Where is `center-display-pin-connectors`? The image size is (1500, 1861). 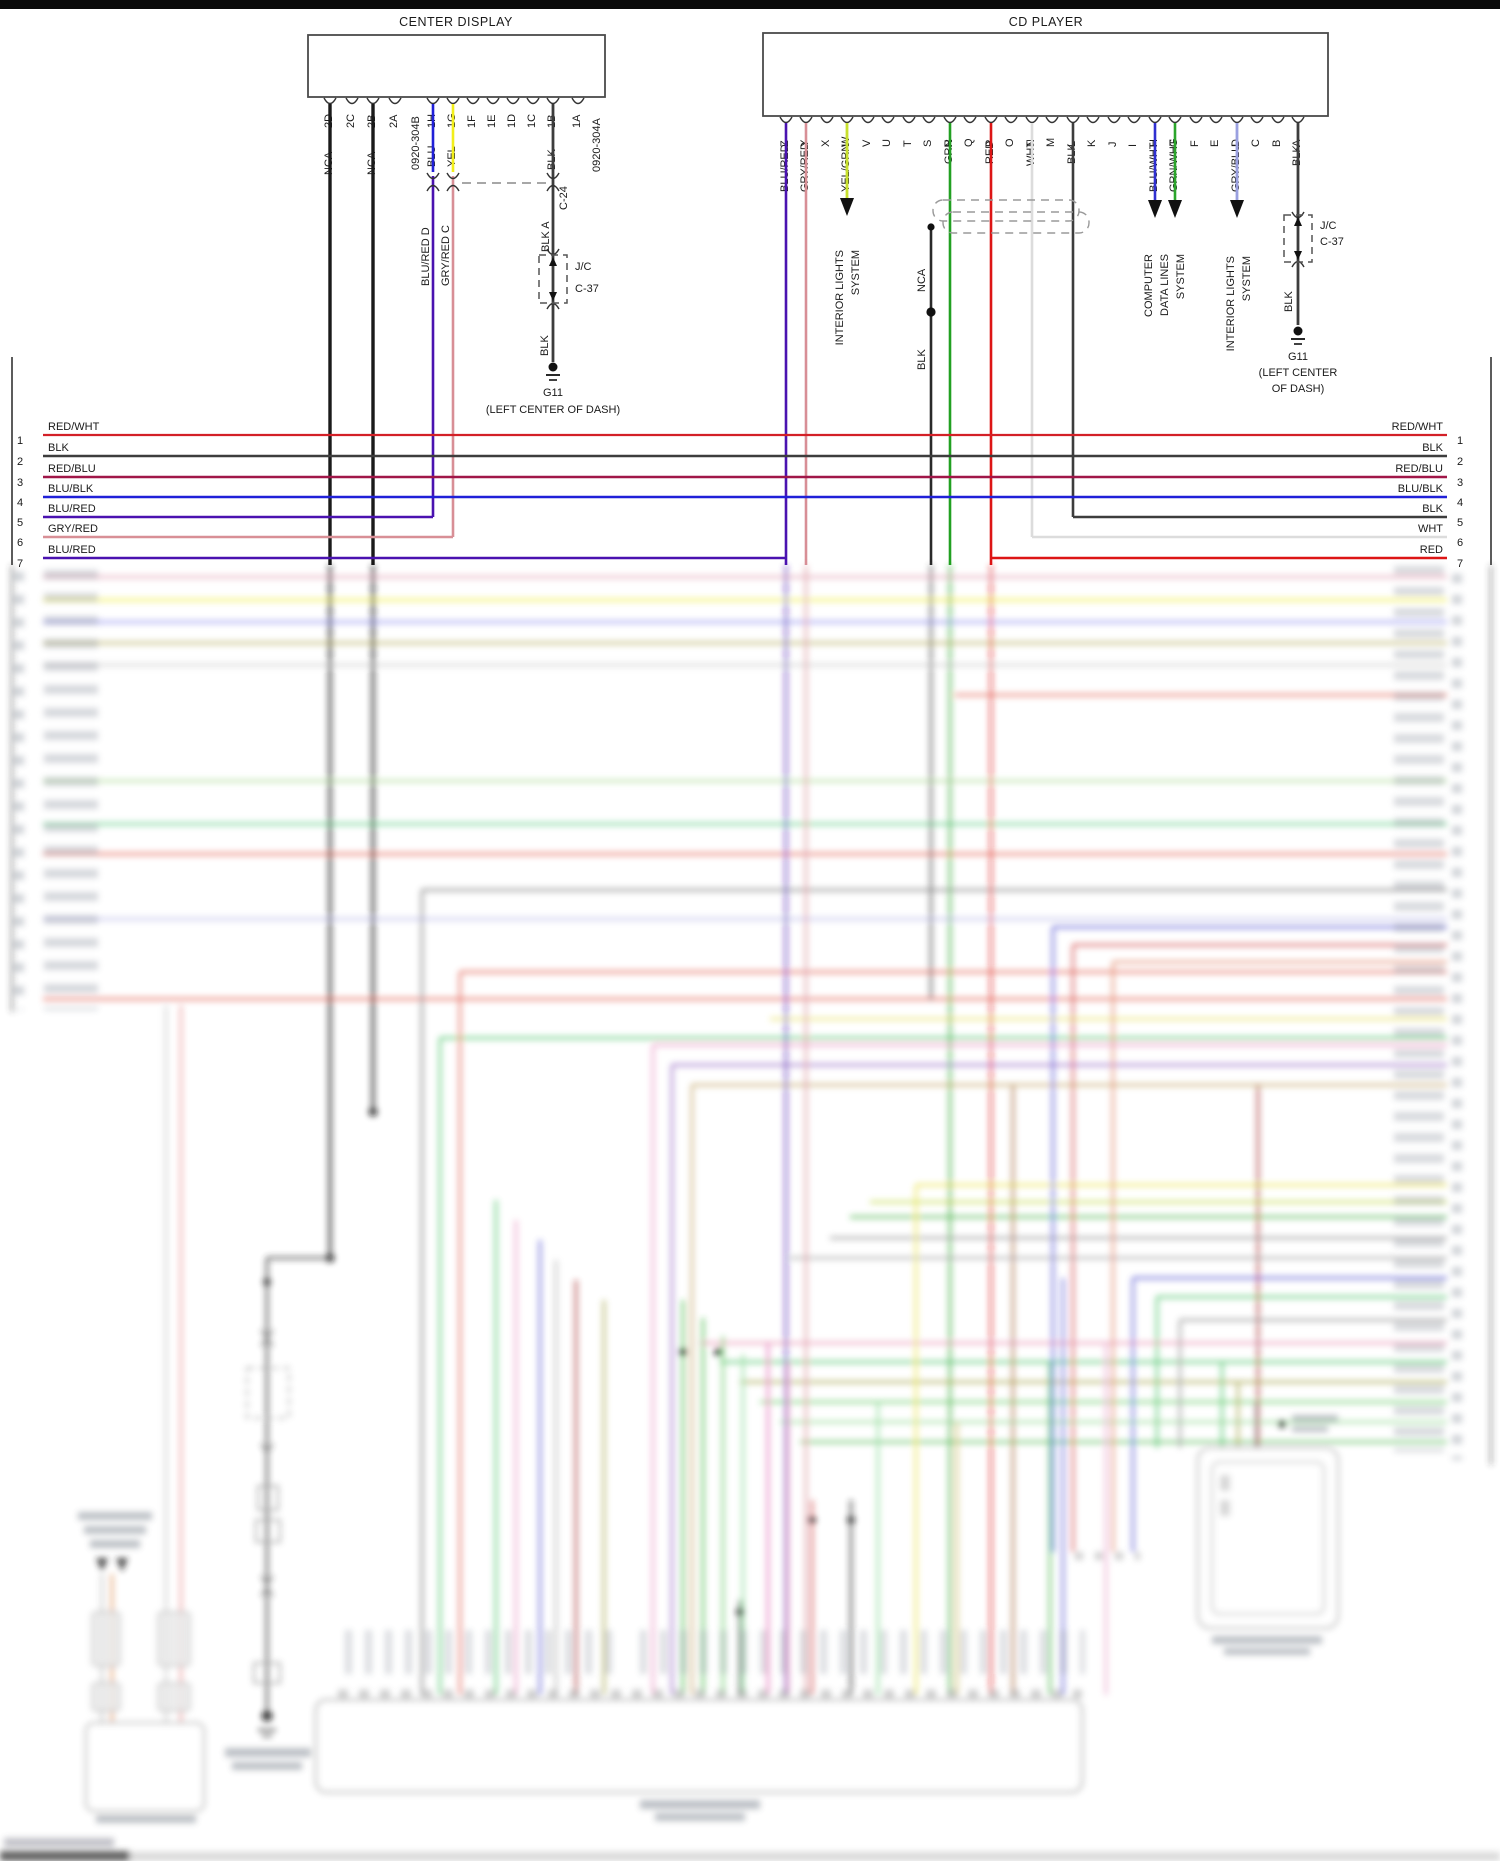 center-display-pin-connectors is located at coordinates (454, 101).